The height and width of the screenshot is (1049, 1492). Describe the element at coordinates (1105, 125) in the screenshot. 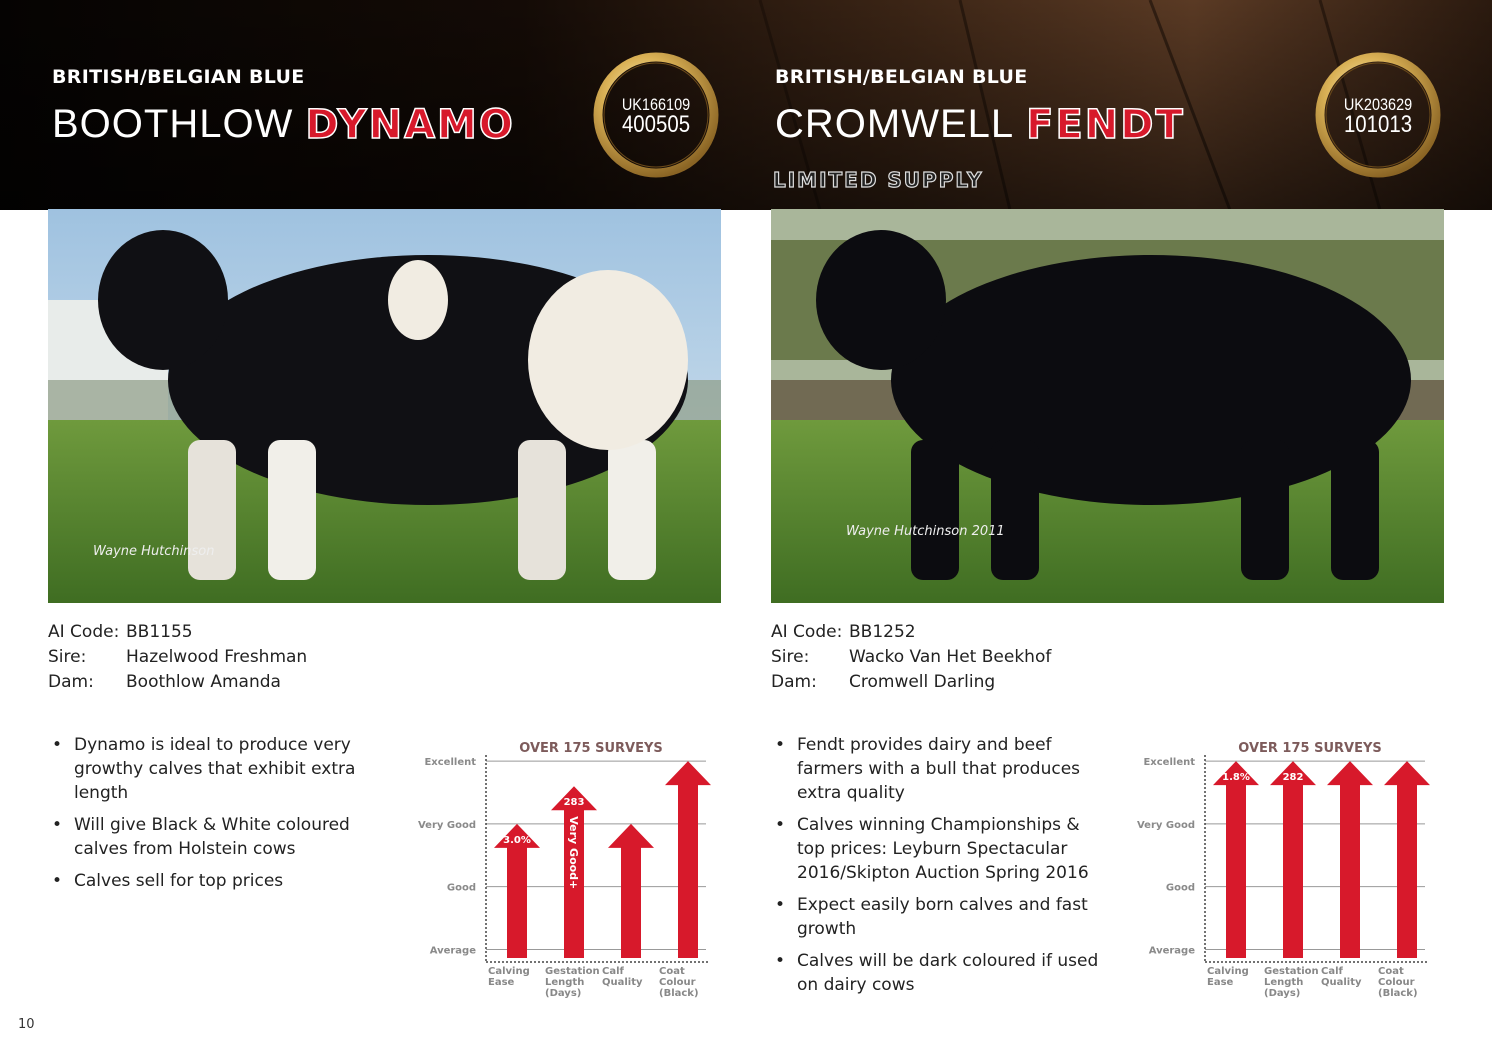

I see `name-highlight: FENDT` at that location.